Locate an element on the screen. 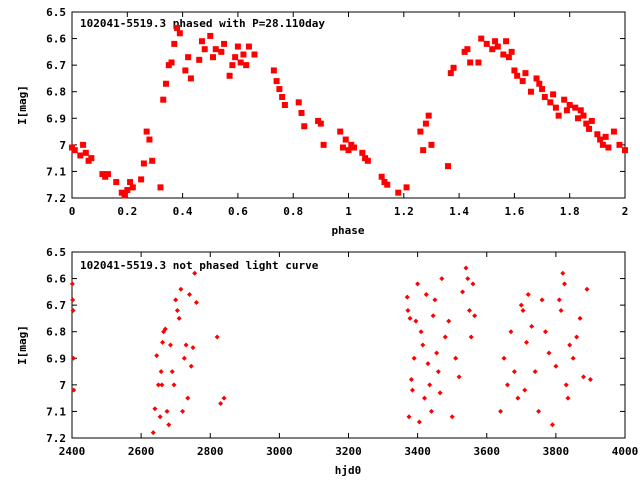 Image resolution: width=640 pixels, height=480 pixels. x-tick-label: 0.6 is located at coordinates (238, 211).